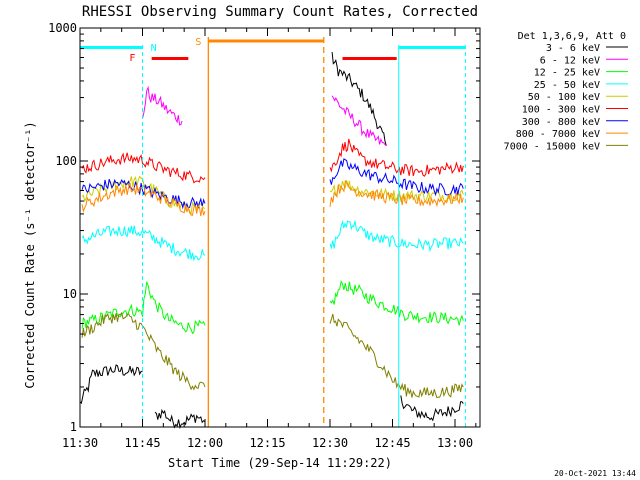 The width and height of the screenshot is (640, 480). What do you see at coordinates (80, 443) in the screenshot?
I see `x-tick-label-0: 11:30` at bounding box center [80, 443].